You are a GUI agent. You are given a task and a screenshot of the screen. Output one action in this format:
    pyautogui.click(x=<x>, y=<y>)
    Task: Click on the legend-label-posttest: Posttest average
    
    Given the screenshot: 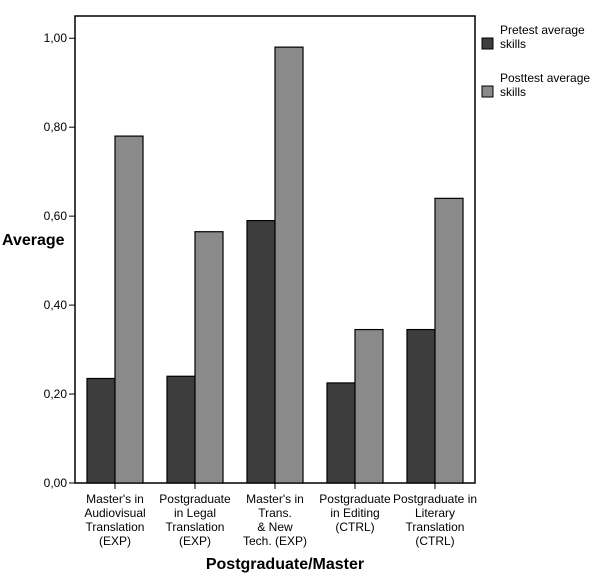 What is the action you would take?
    pyautogui.click(x=545, y=78)
    